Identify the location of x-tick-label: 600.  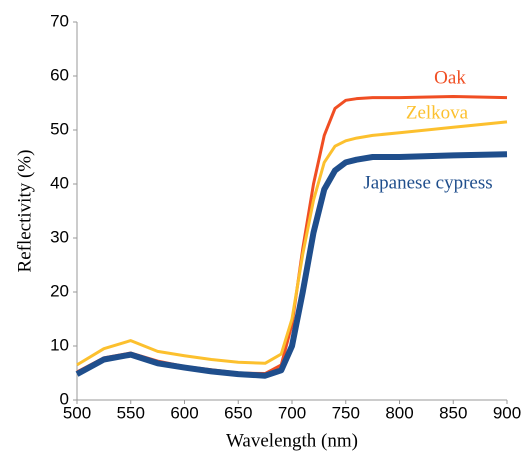
(184, 412).